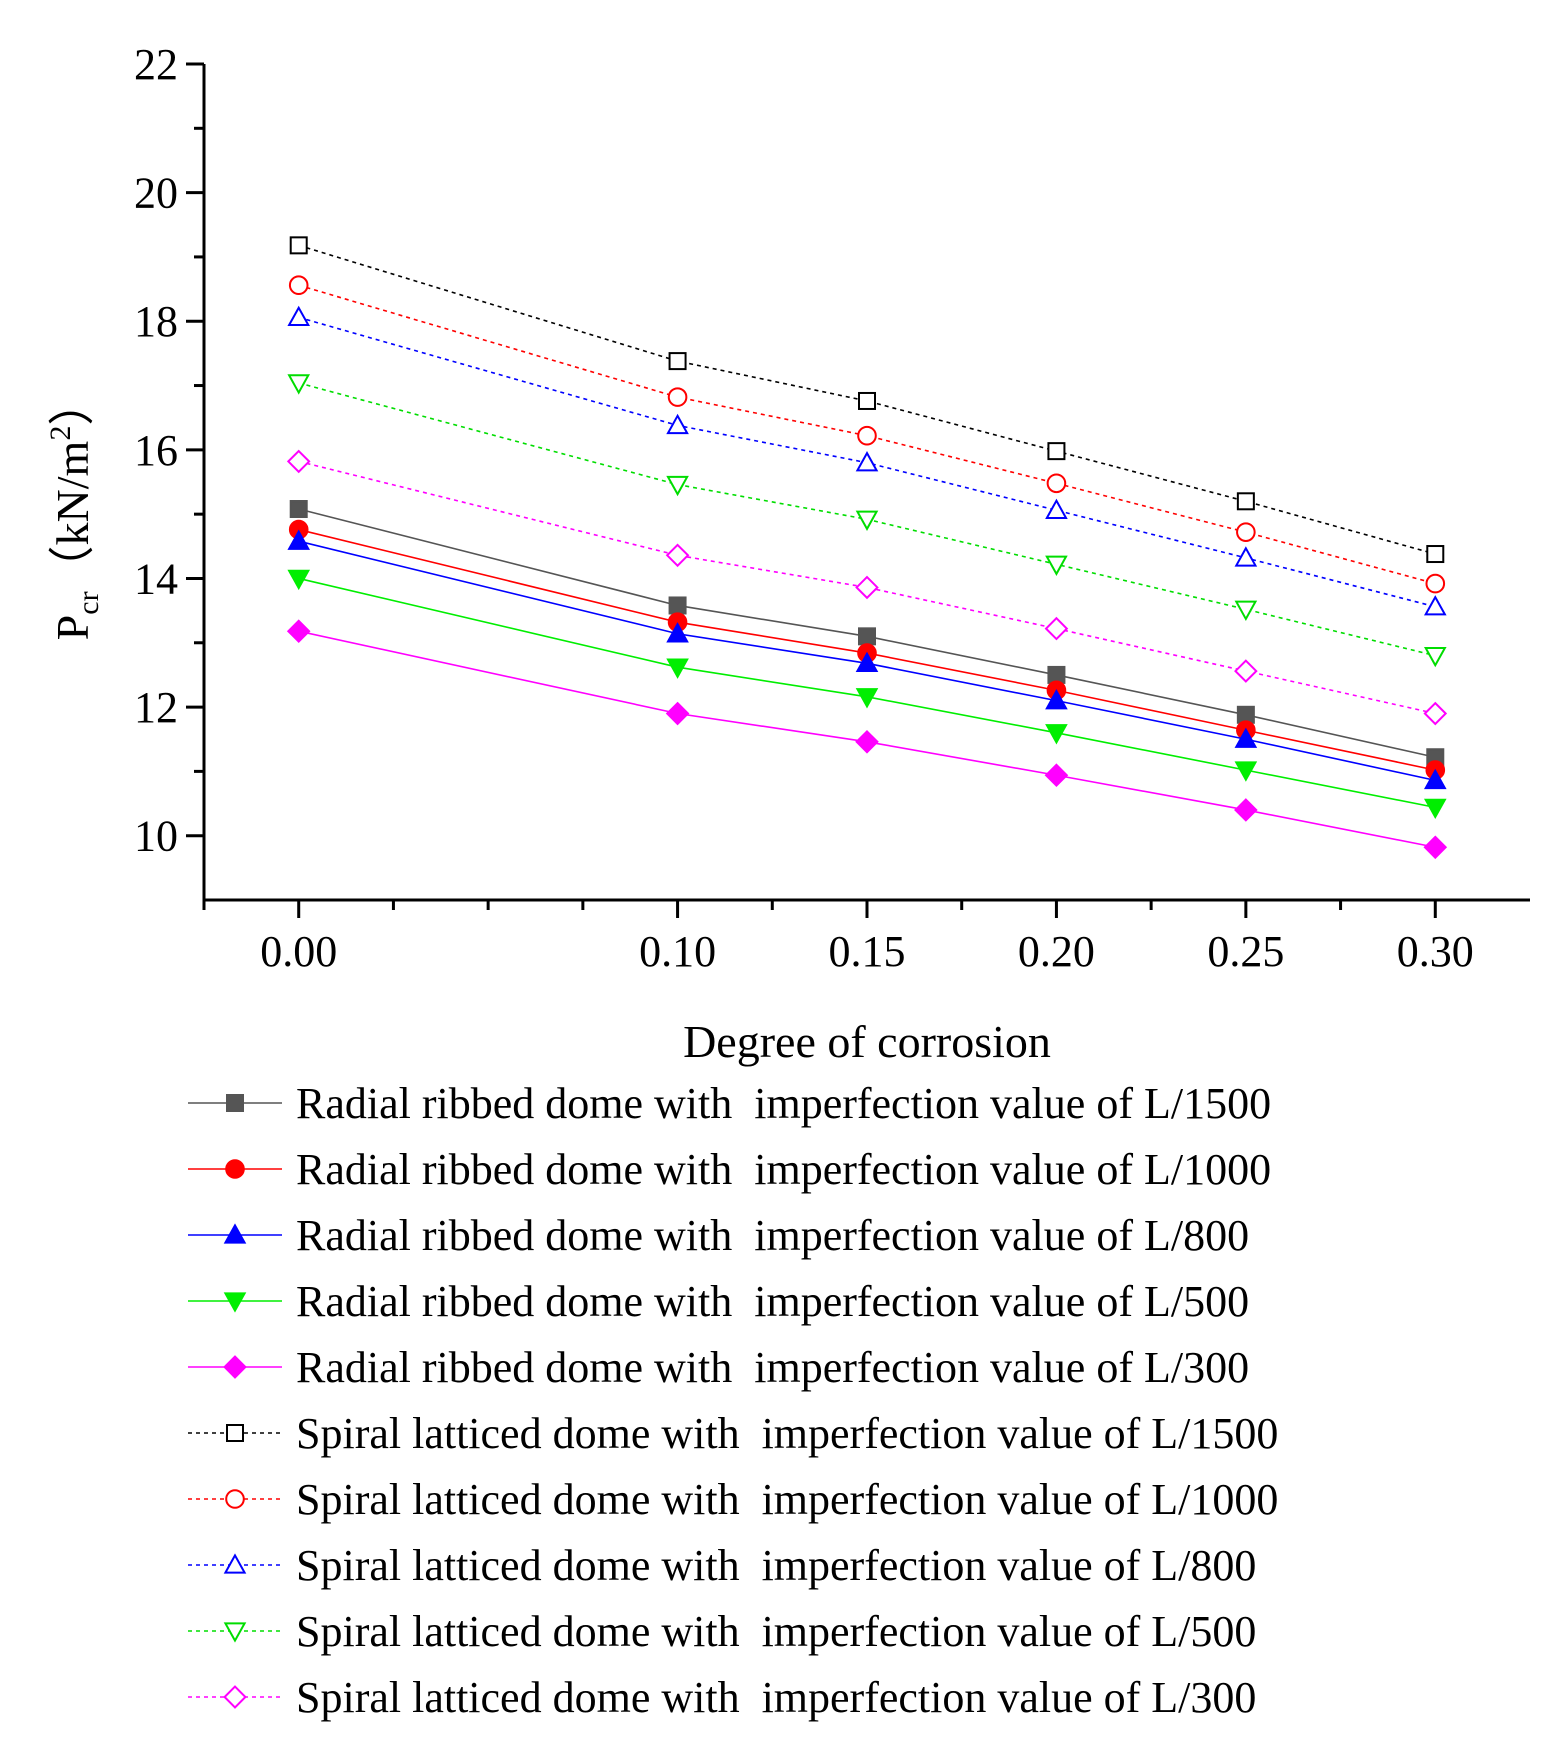 The height and width of the screenshot is (1737, 1563). I want to click on x-axis-ticks: 0.00 0.10 0.15 0.20 0.25 0.30, so click(838, 938).